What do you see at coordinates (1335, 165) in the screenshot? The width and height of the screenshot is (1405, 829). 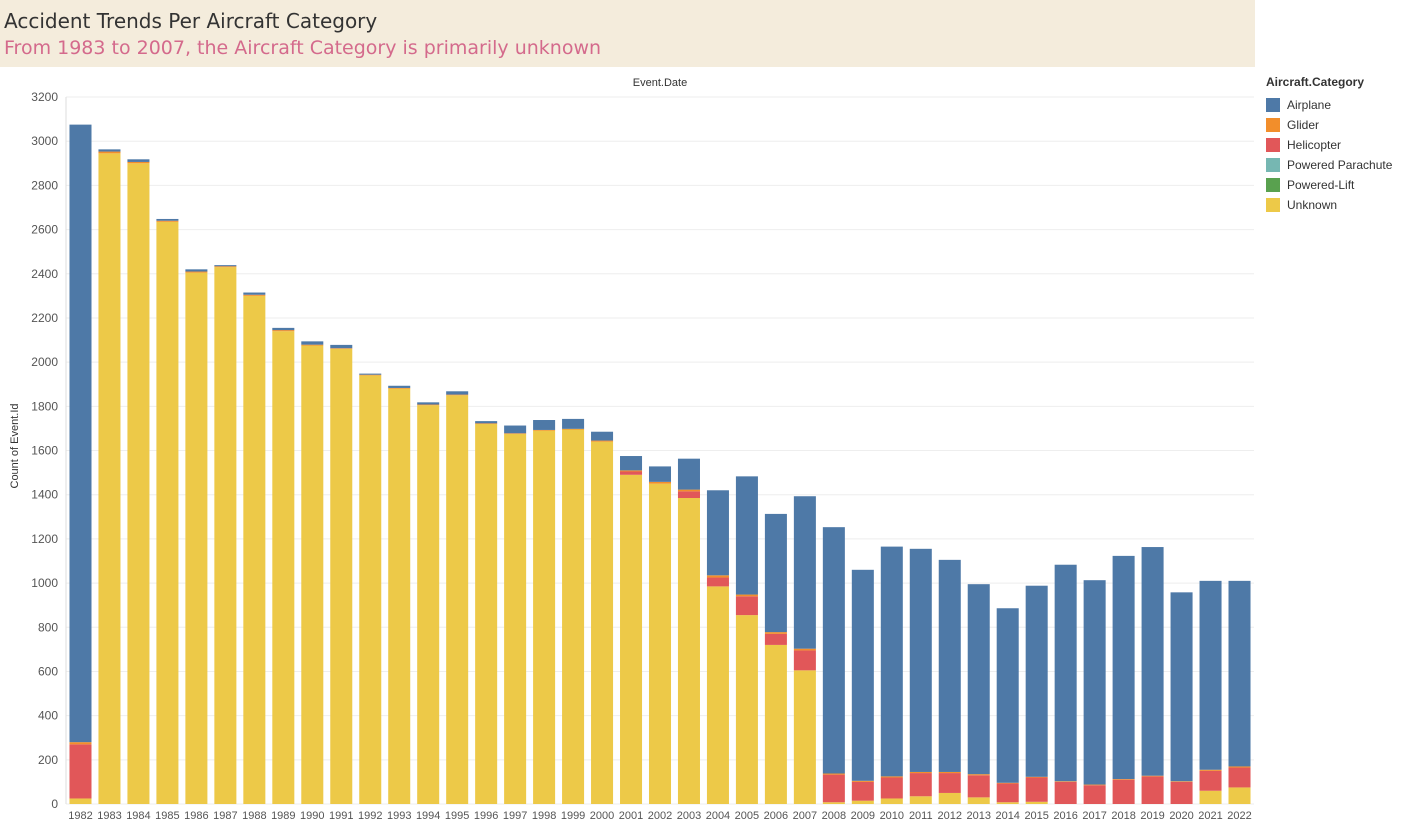 I see `legend-item-powered-parachute: Powered Parachute` at bounding box center [1335, 165].